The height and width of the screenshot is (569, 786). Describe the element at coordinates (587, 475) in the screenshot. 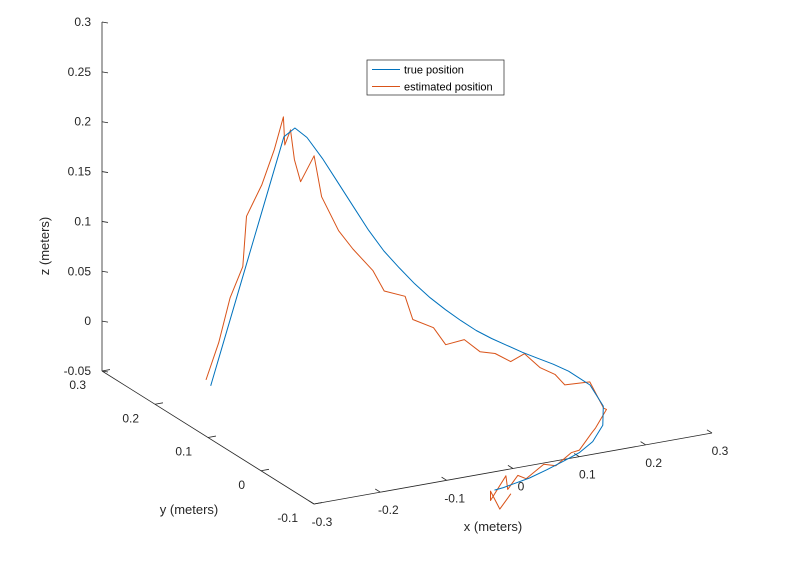

I see `x-tick-label: 0.1` at that location.